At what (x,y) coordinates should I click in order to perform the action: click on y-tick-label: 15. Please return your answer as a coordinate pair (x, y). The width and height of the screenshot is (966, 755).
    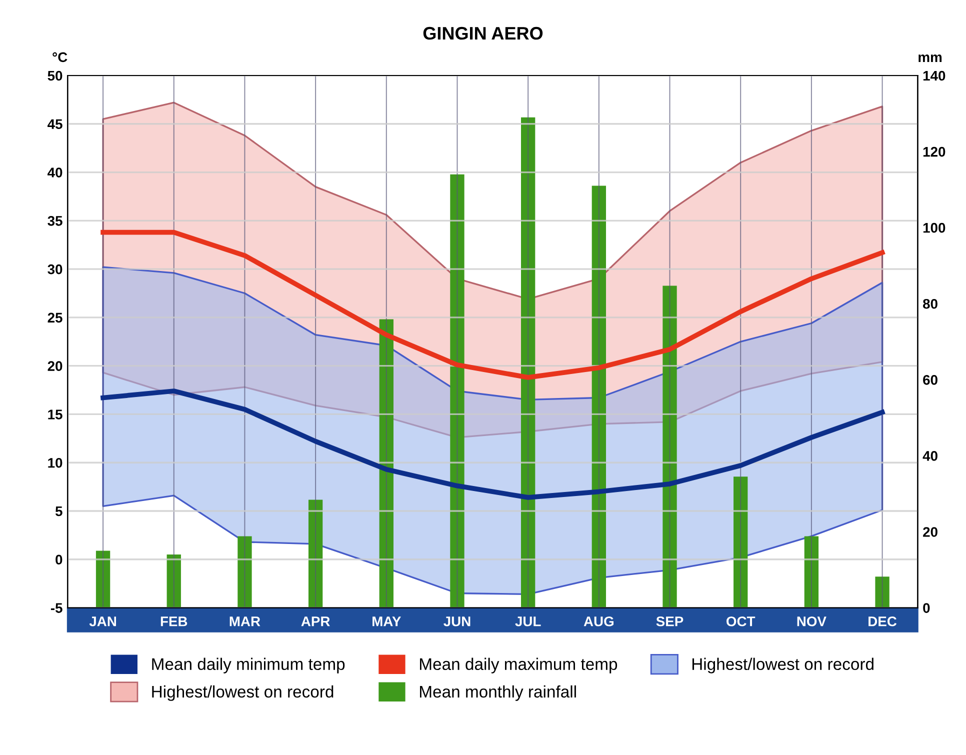
    Looking at the image, I should click on (55, 415).